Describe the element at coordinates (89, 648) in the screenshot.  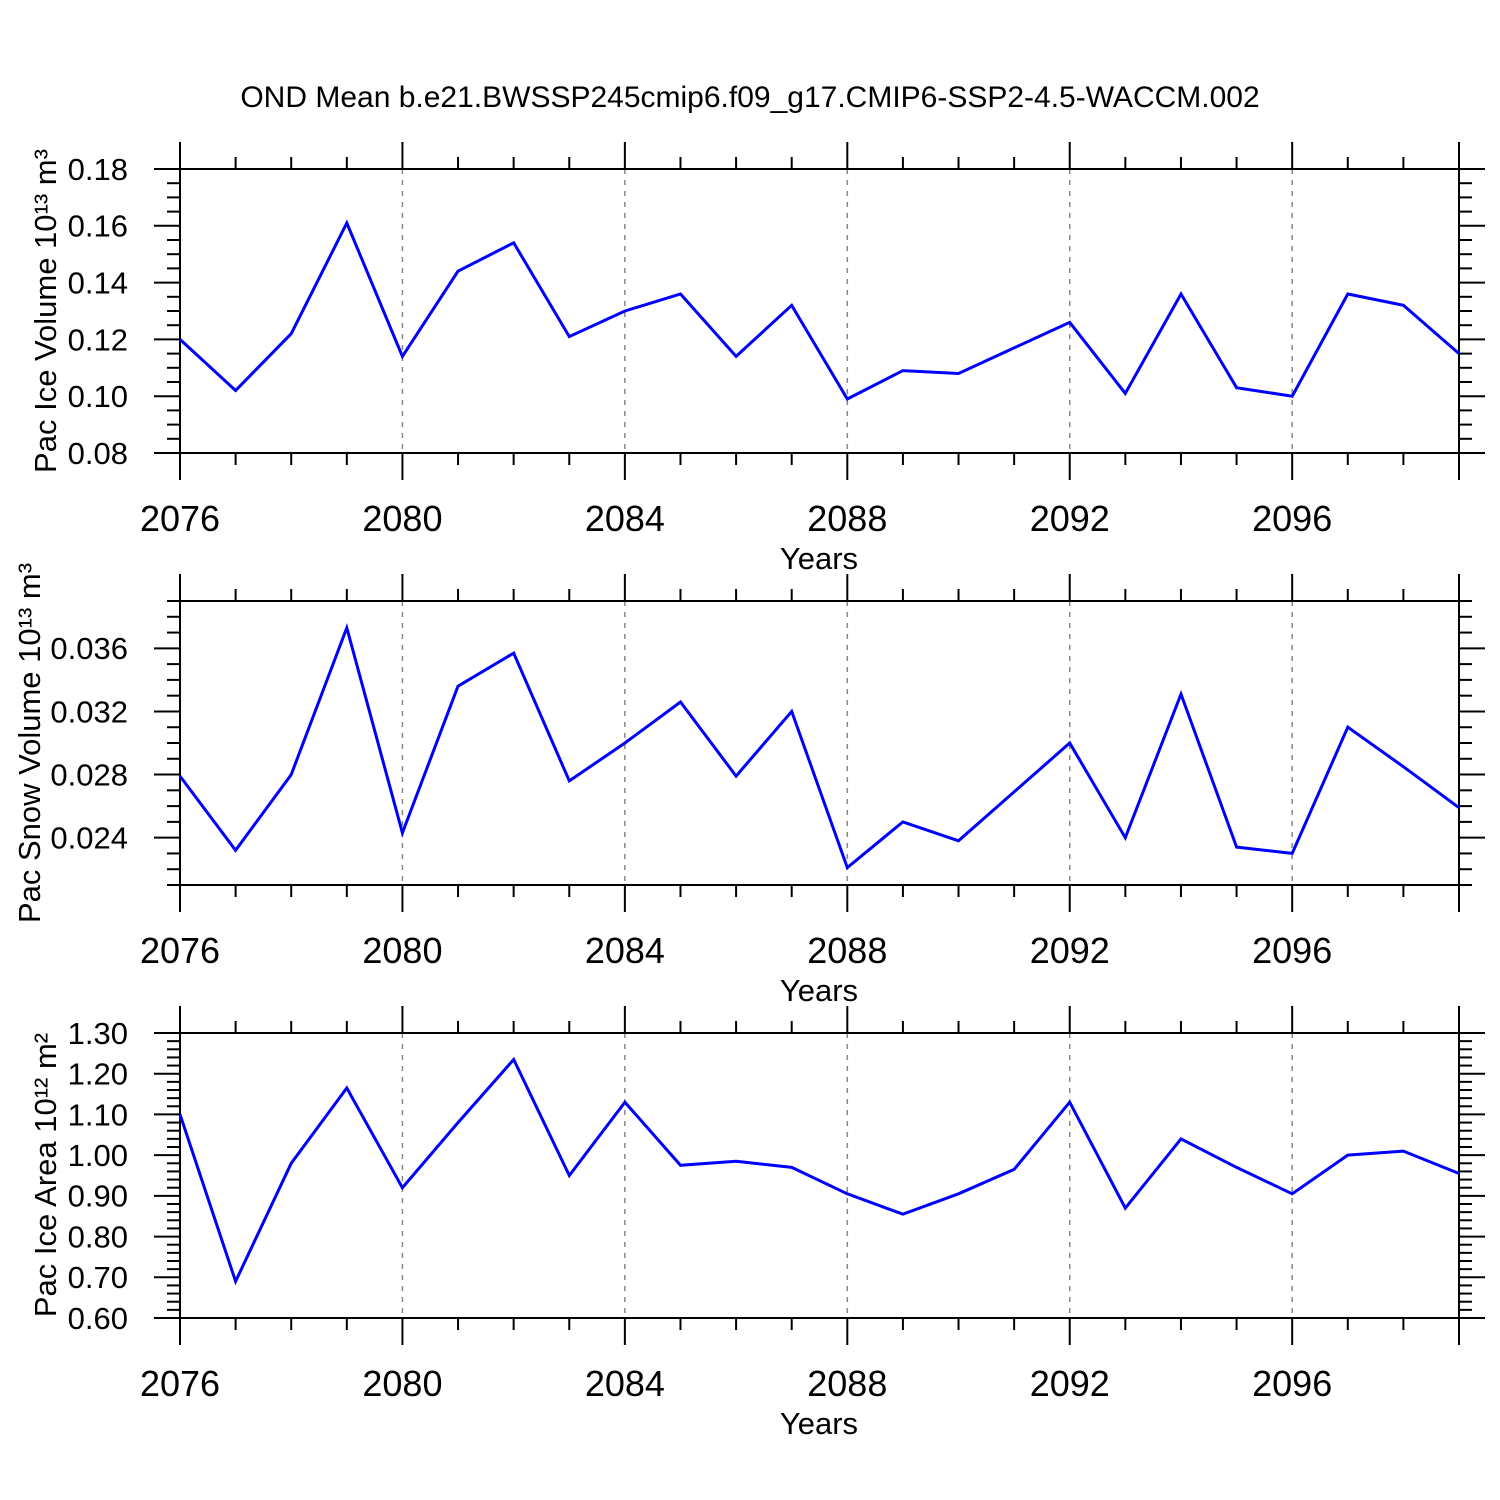
I see `y-tick-label: 0.036` at that location.